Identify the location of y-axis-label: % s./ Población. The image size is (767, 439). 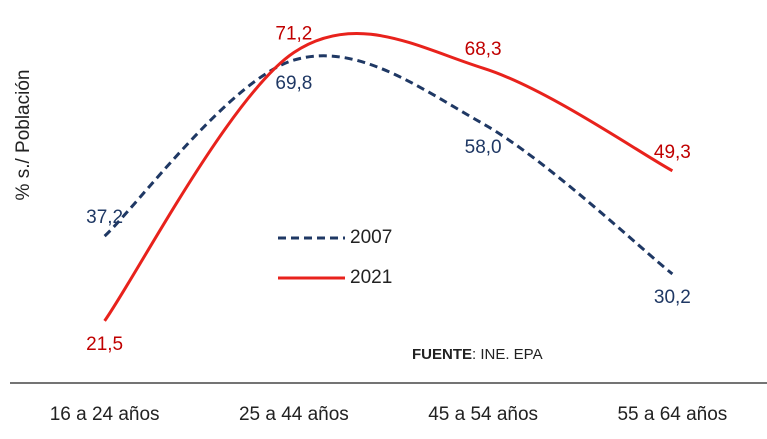
(23, 135).